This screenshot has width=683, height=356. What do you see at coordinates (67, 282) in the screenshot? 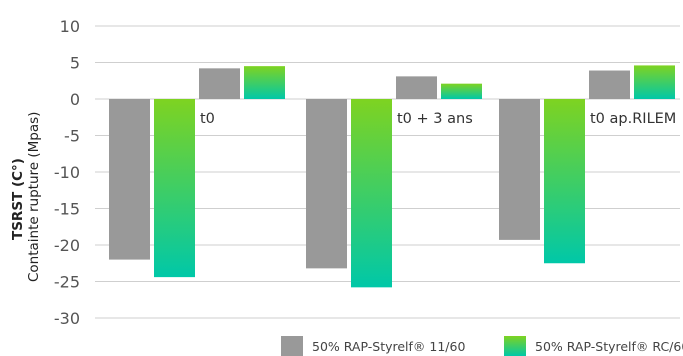
I see `y-tick-label: -25` at bounding box center [67, 282].